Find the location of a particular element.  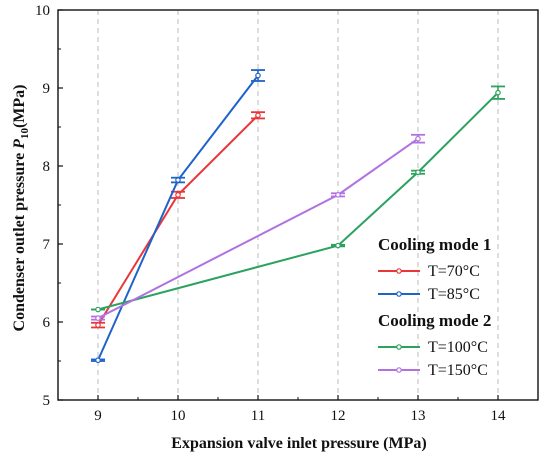

x-axis-label: Expansion valve inlet pressure (MPa) is located at coordinates (298, 443).